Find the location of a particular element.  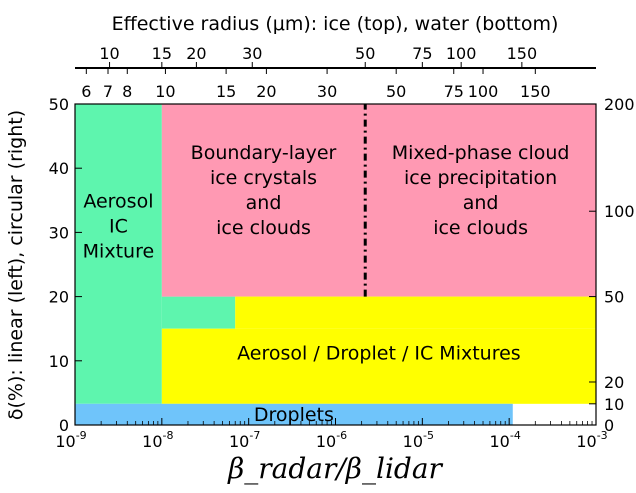

y-ticks-layer: 0 10 20 30 40 50 is located at coordinates (65, 265).